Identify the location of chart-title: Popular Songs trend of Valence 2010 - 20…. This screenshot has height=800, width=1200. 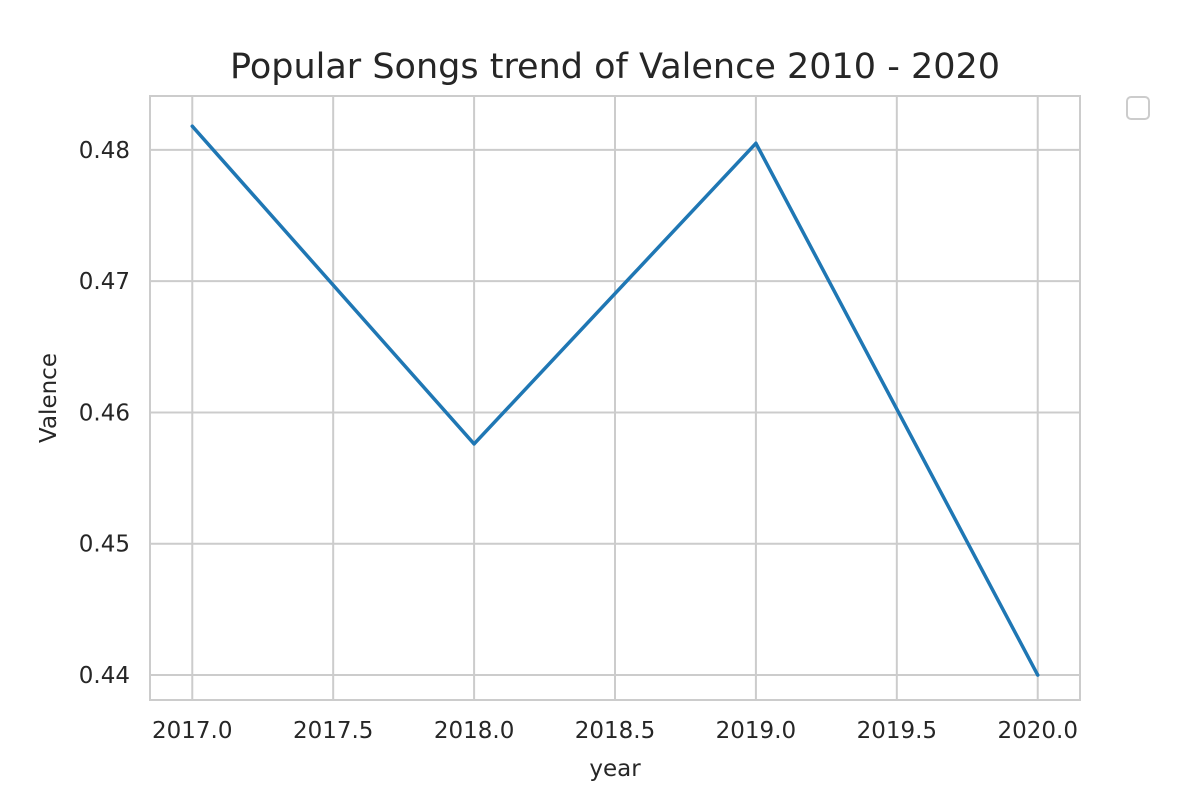
(615, 67).